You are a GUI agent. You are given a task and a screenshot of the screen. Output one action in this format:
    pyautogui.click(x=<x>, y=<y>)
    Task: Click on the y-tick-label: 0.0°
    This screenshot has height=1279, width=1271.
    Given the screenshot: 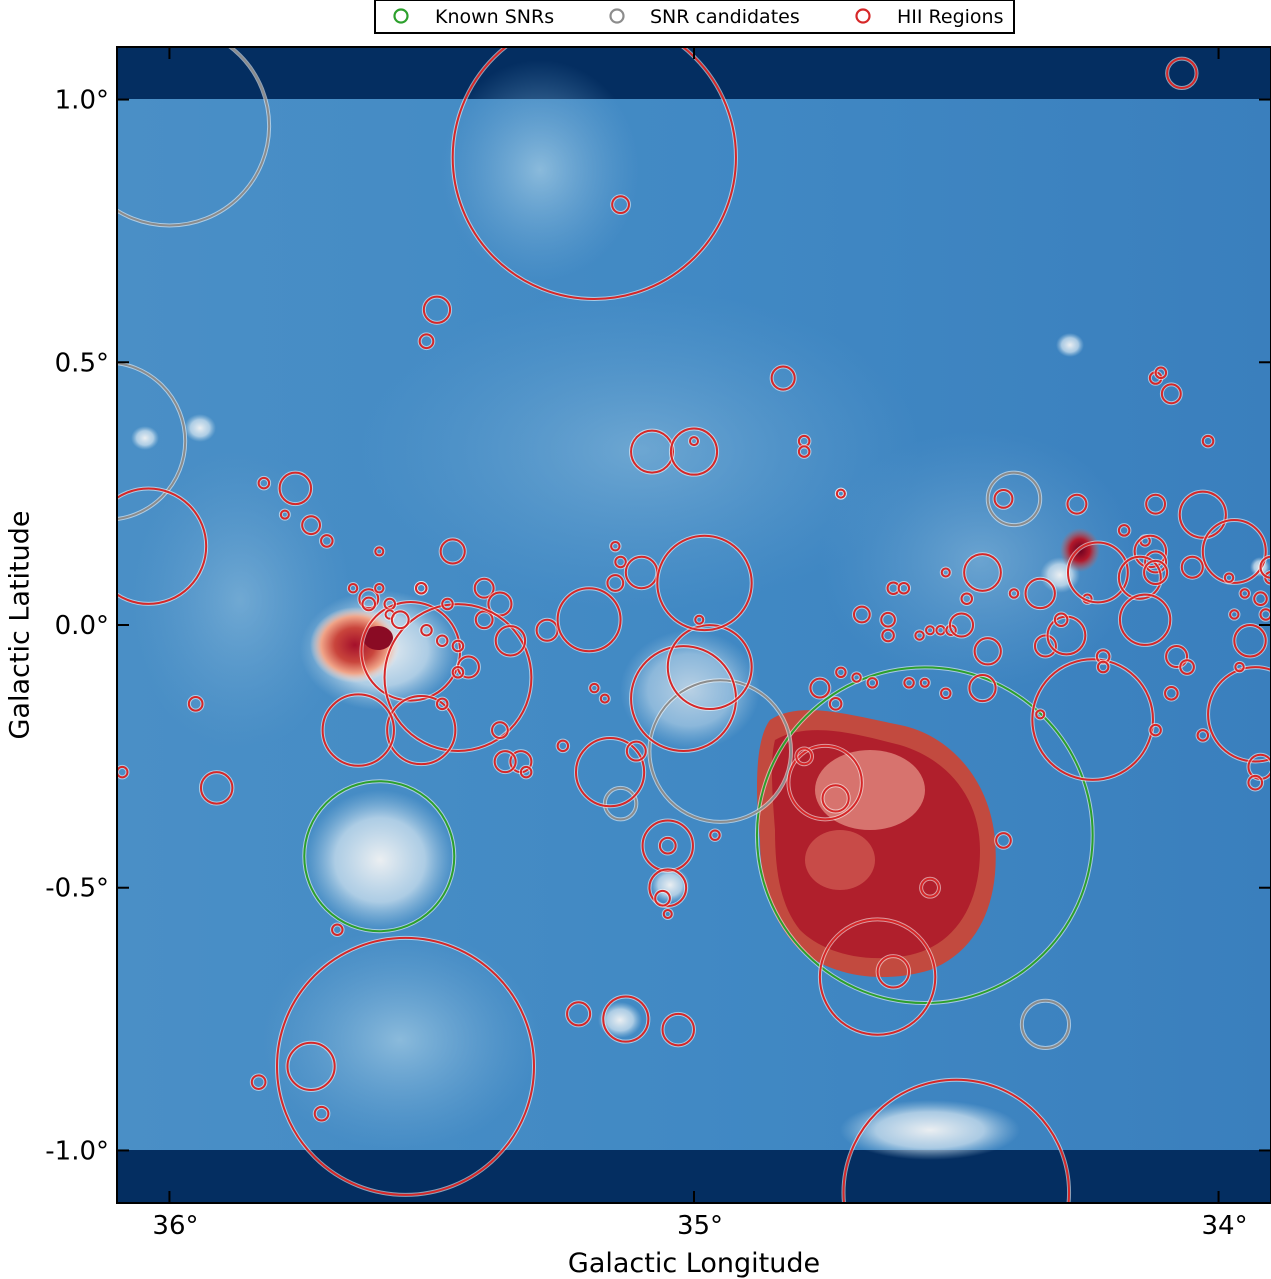 What is the action you would take?
    pyautogui.click(x=82, y=626)
    